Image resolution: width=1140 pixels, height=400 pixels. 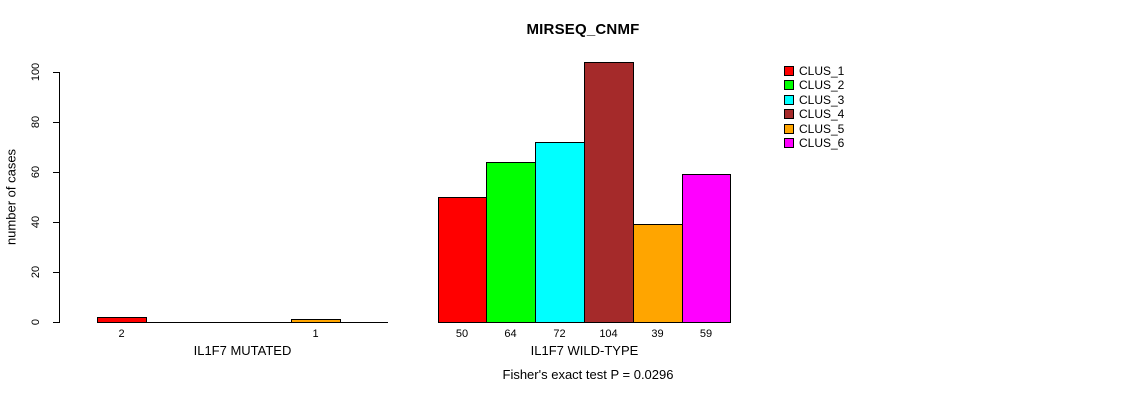 What do you see at coordinates (822, 128) in the screenshot?
I see `legend-label: CLUS_5` at bounding box center [822, 128].